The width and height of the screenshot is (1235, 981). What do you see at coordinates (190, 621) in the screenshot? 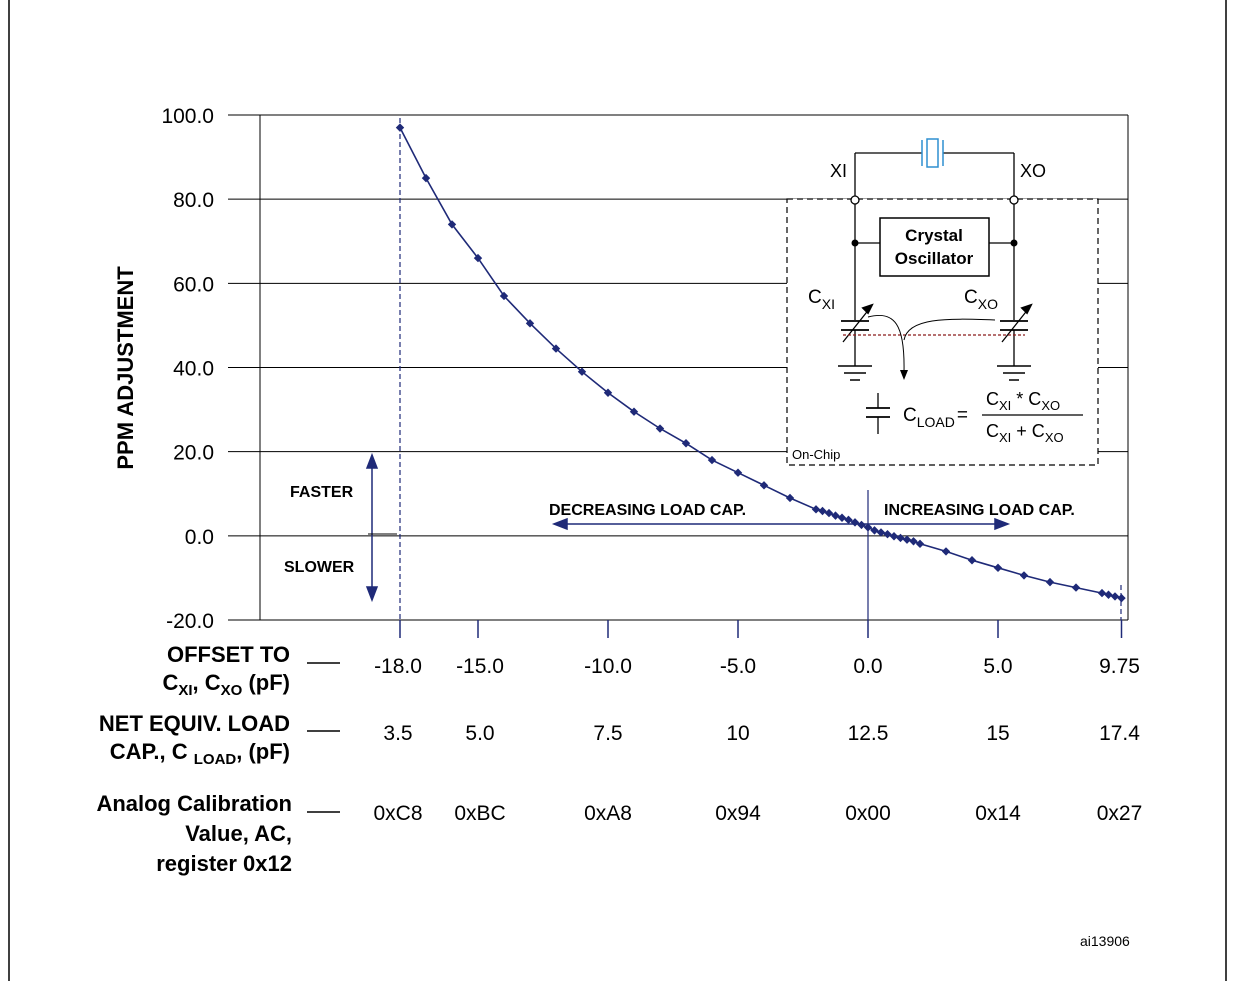
I see `y-tick-label: -20.0` at bounding box center [190, 621].